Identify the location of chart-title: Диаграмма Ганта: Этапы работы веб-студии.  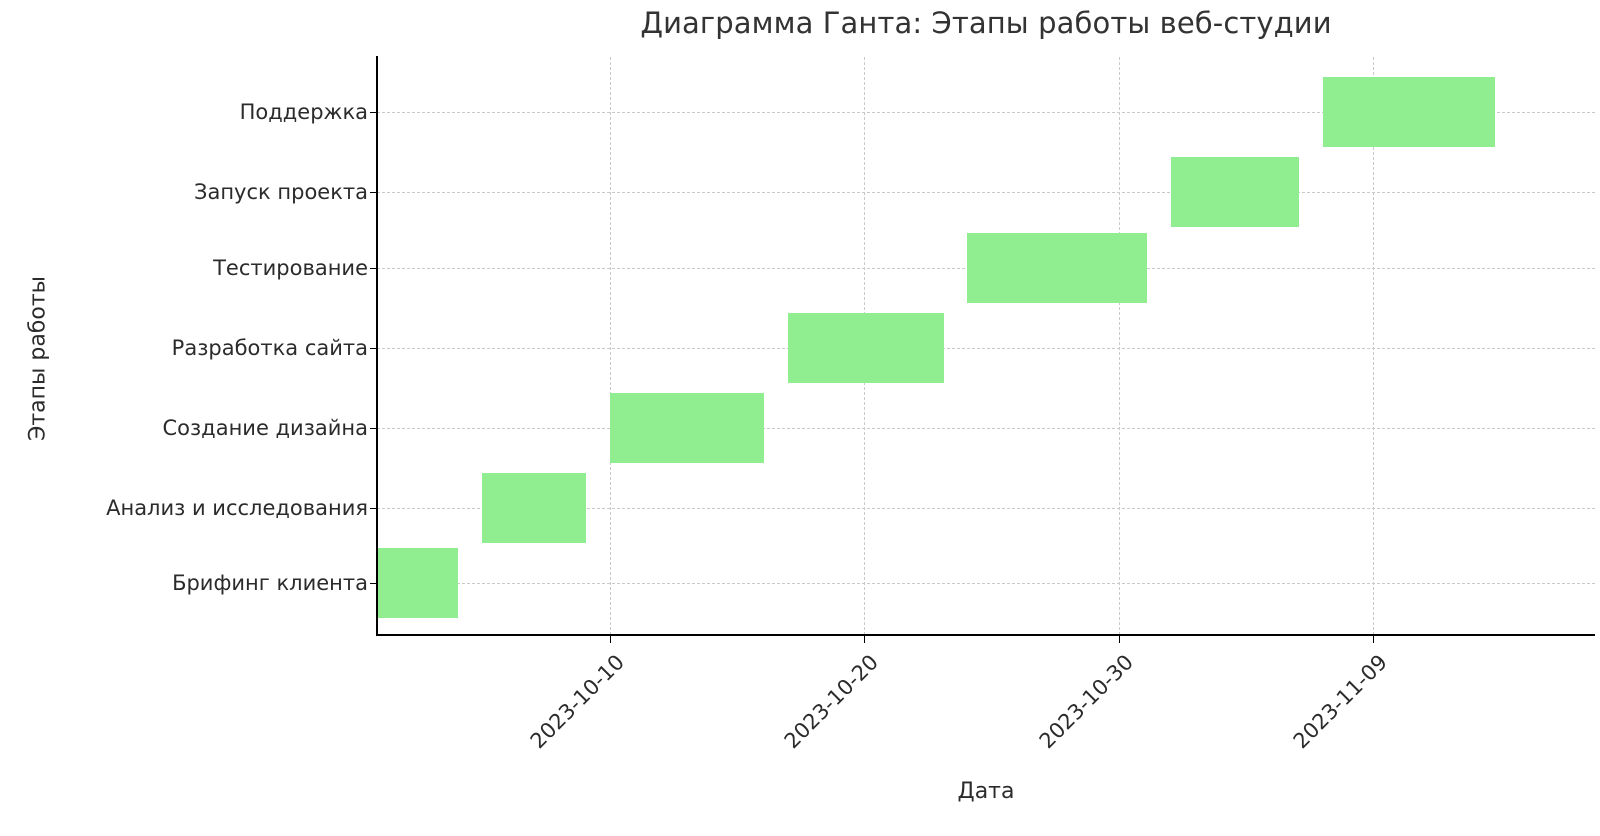
(986, 23).